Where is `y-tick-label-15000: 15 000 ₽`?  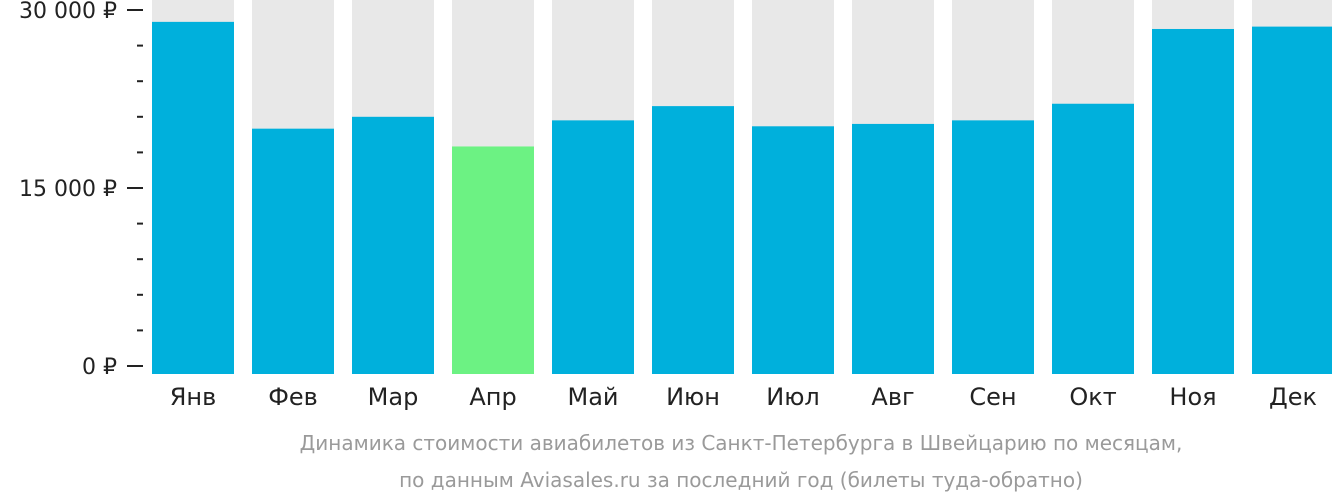 y-tick-label-15000: 15 000 ₽ is located at coordinates (68, 189).